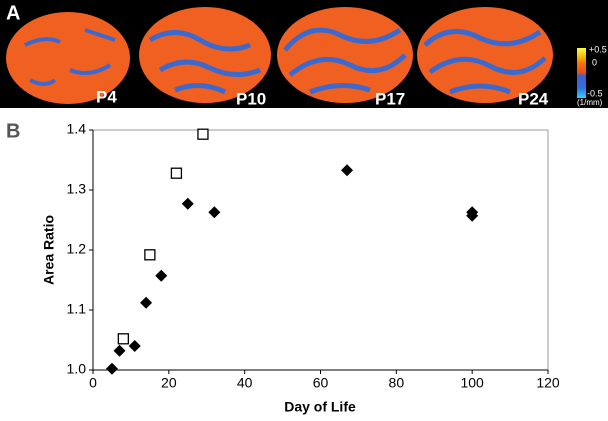 This screenshot has width=608, height=421. Describe the element at coordinates (548, 383) in the screenshot. I see `x-tick-label: 120` at that location.